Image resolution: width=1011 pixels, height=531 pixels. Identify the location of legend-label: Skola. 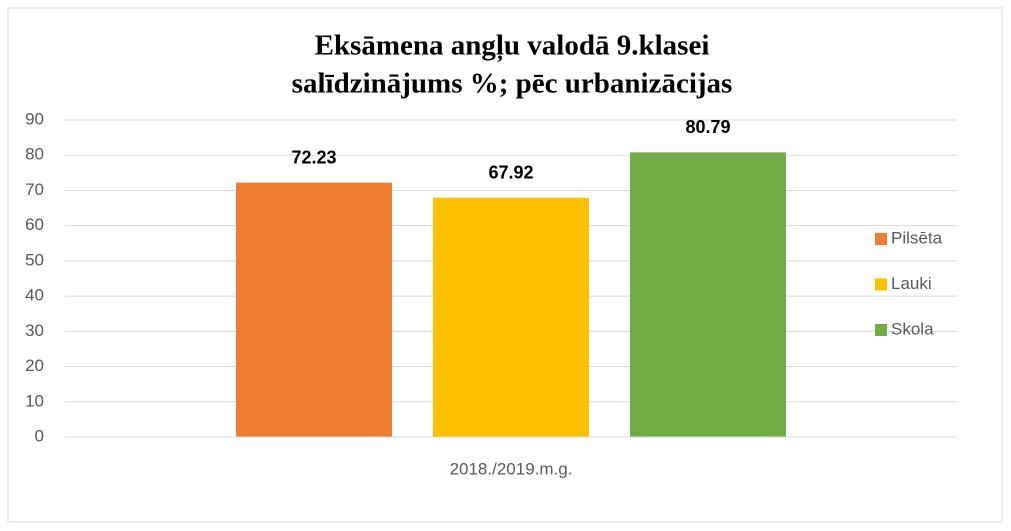
(912, 328).